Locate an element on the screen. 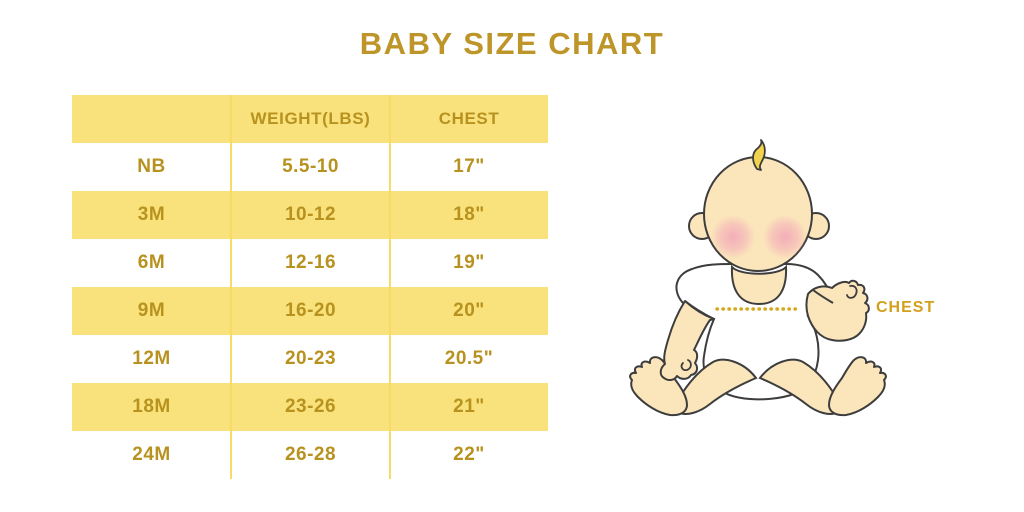 The image size is (1024, 512). cell-size: 9M is located at coordinates (151, 310).